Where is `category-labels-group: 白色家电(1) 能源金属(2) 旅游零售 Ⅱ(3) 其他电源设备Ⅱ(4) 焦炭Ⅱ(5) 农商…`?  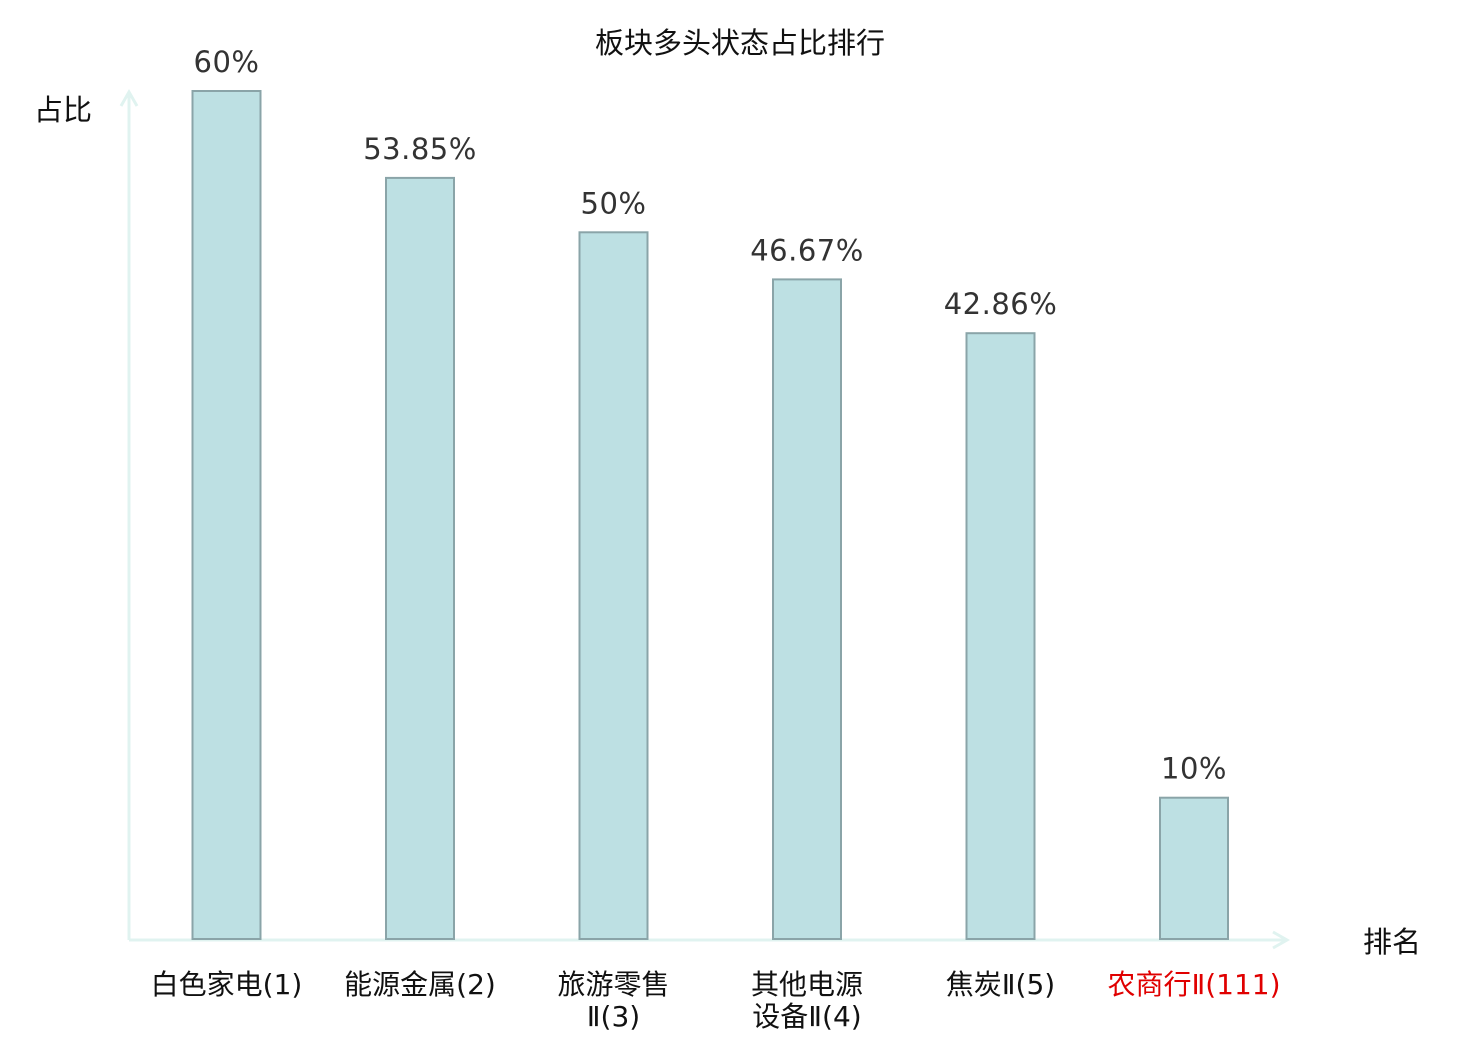 category-labels-group: 白色家电(1) 能源金属(2) 旅游零售 Ⅱ(3) 其他电源设备Ⅱ(4) 焦炭Ⅱ(5) 农商… is located at coordinates (716, 1000).